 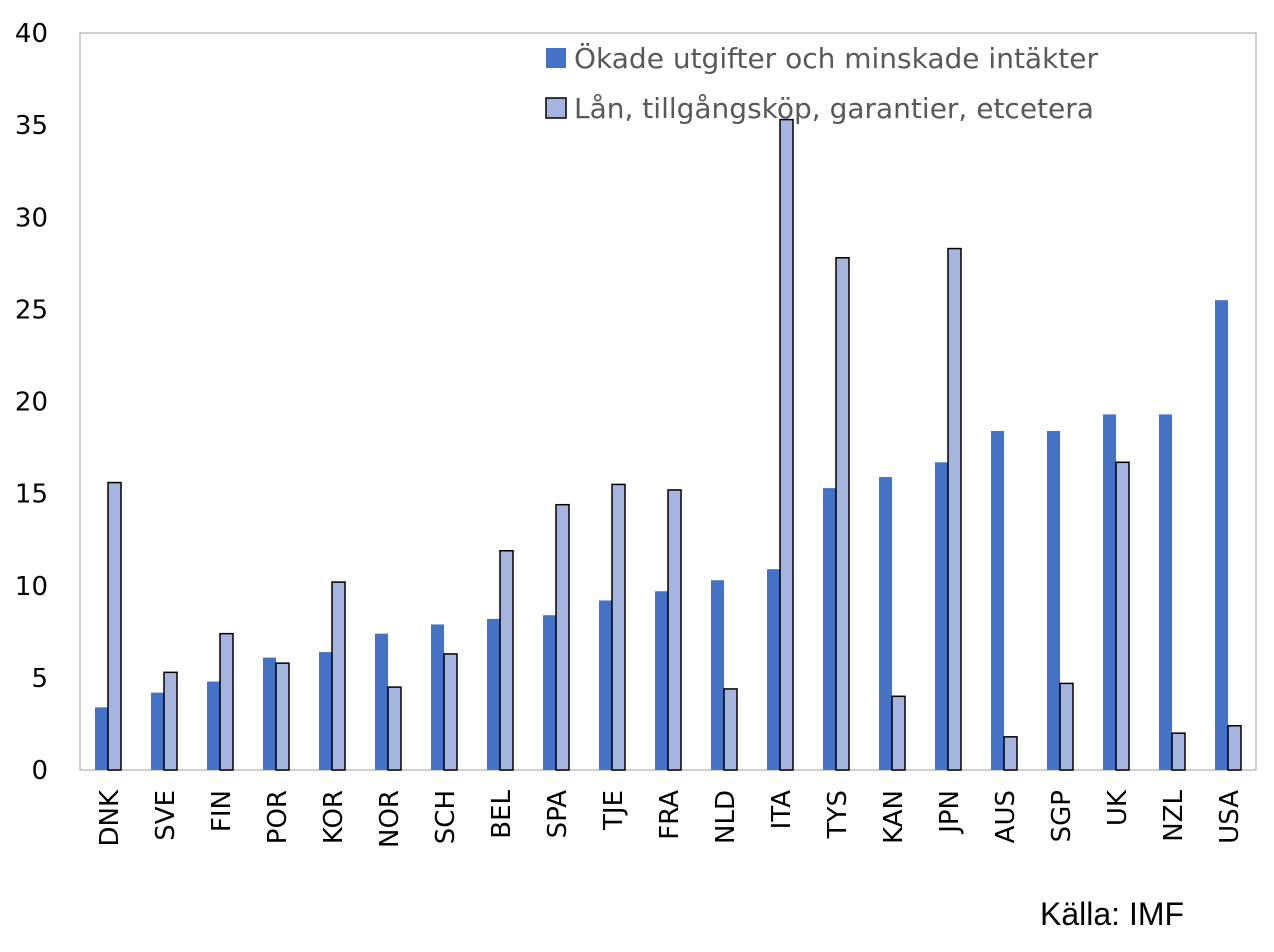 What do you see at coordinates (110, 817) in the screenshot?
I see `x-tick-label-dnk: DNK` at bounding box center [110, 817].